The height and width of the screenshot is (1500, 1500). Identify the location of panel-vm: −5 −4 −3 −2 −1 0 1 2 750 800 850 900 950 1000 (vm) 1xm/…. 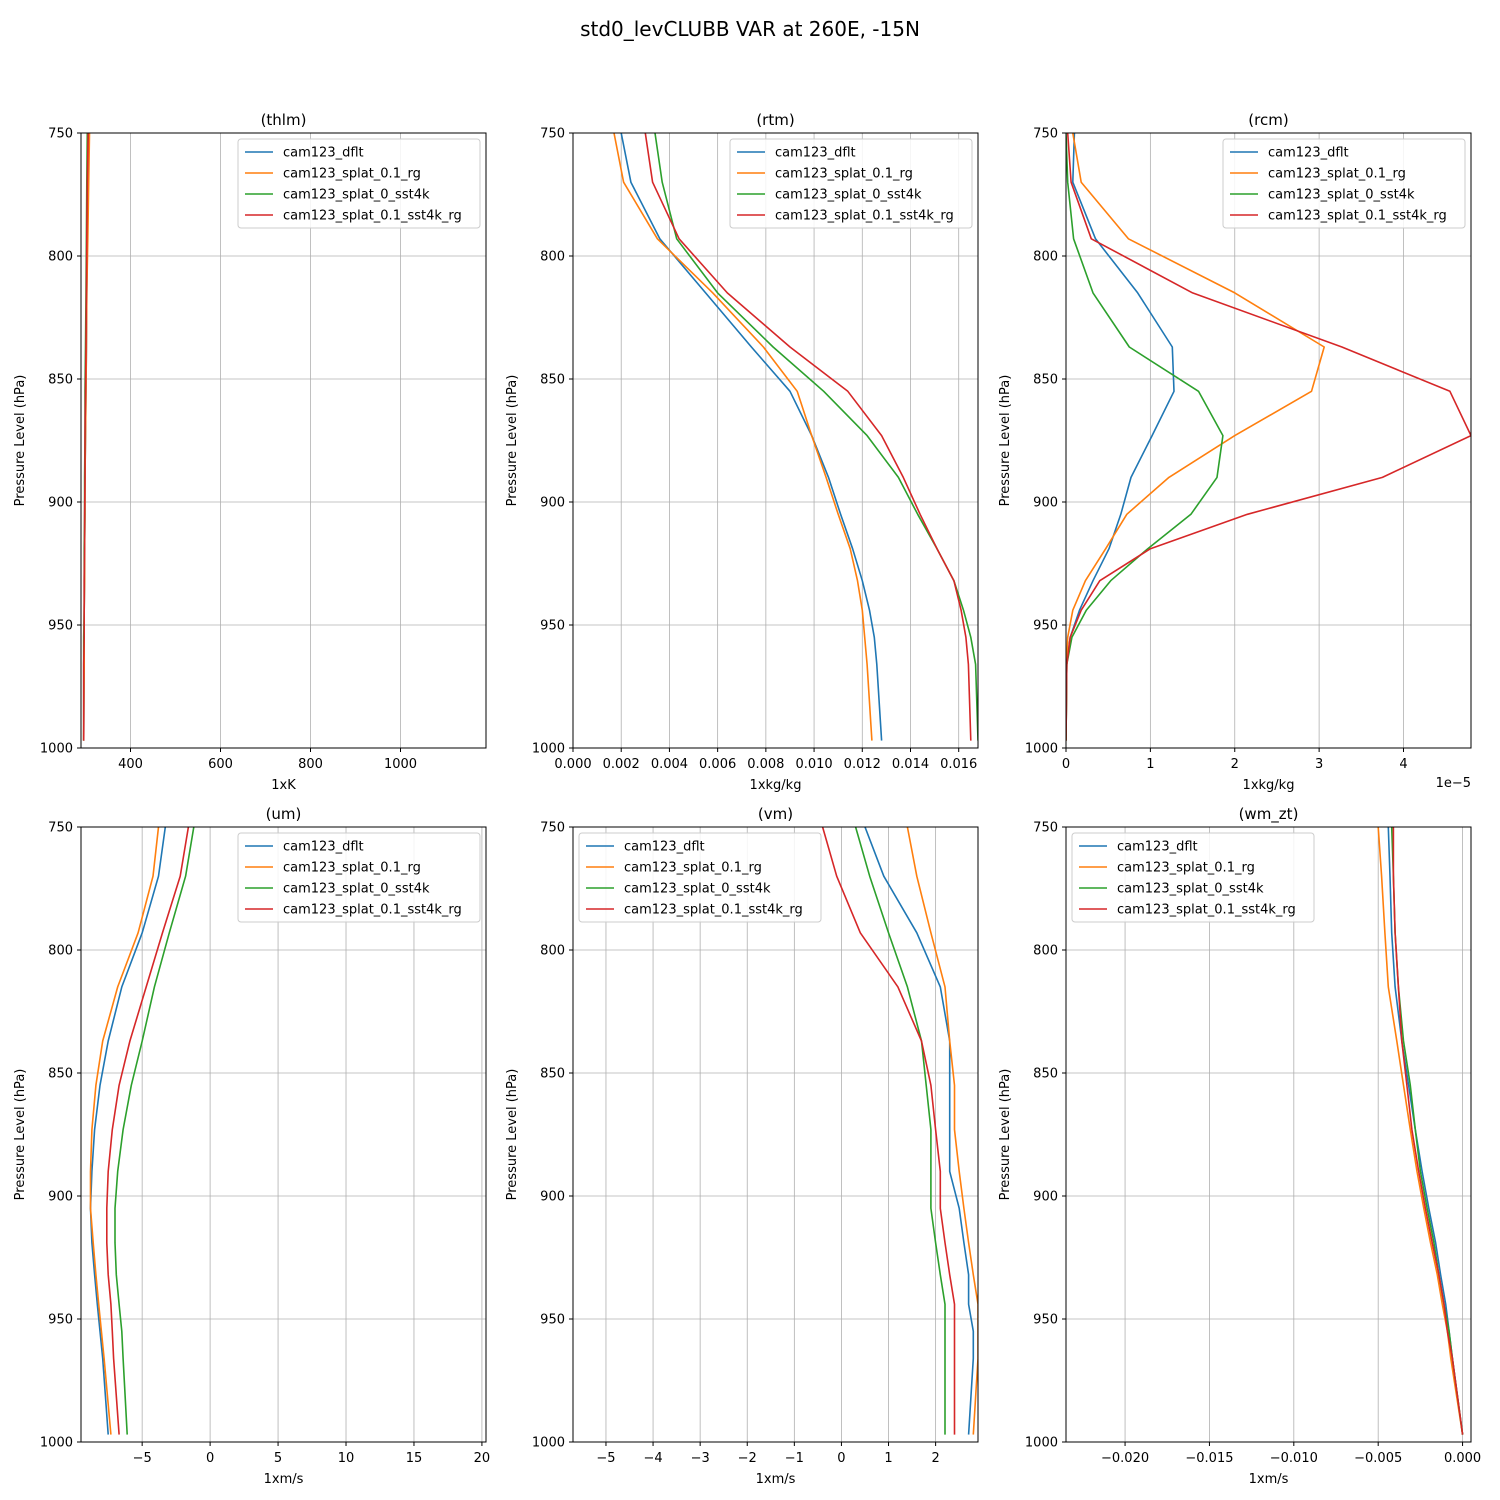
(742, 1146).